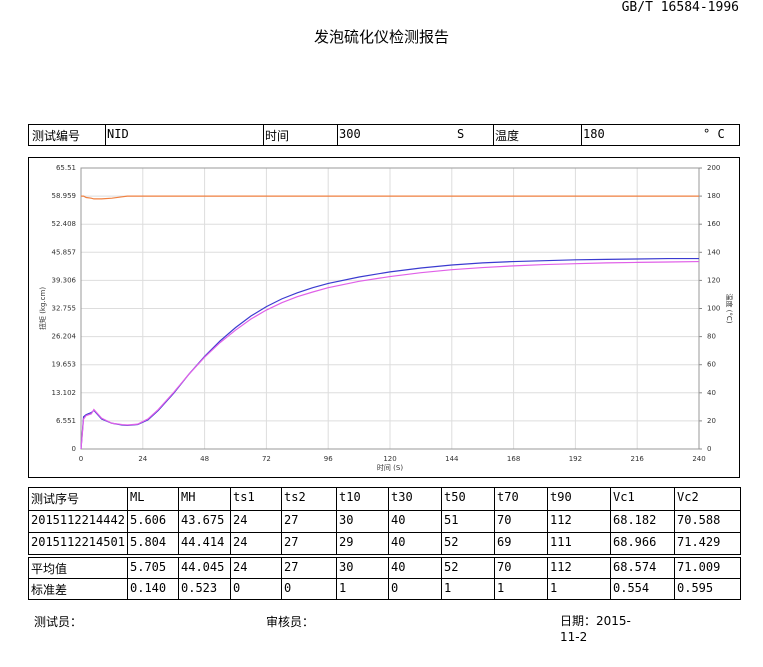  What do you see at coordinates (153, 521) in the screenshot?
I see `table-cell: 5.606` at bounding box center [153, 521].